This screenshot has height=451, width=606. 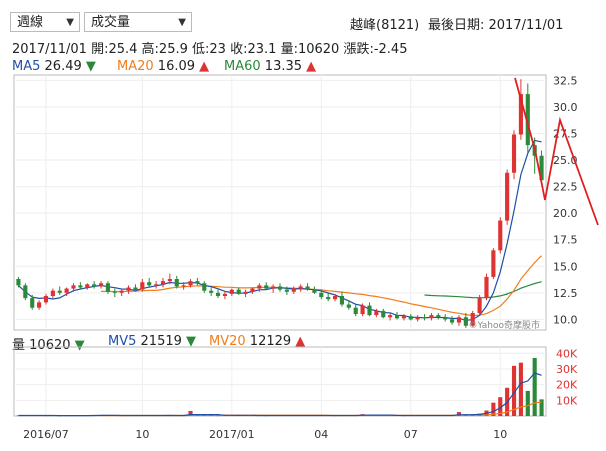 I want to click on price-tick-label: 22.5, so click(x=565, y=187).